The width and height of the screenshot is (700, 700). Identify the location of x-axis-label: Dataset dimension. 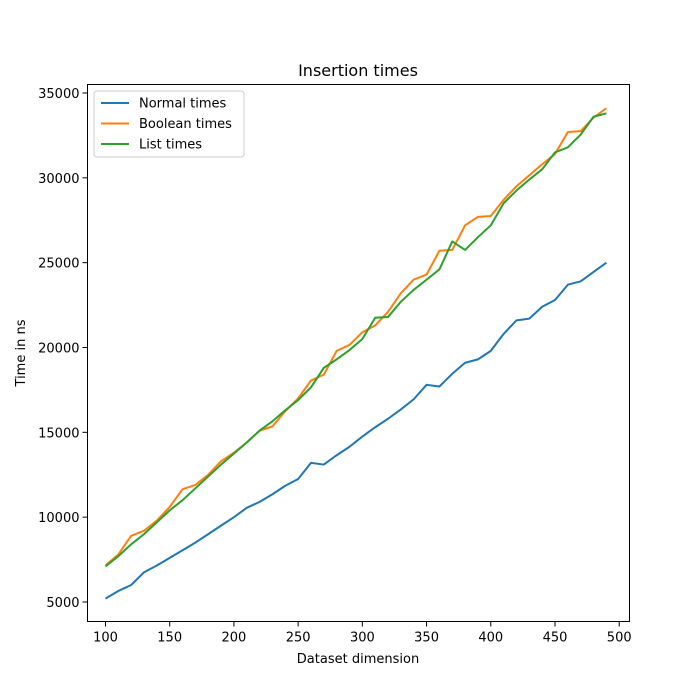
(358, 659).